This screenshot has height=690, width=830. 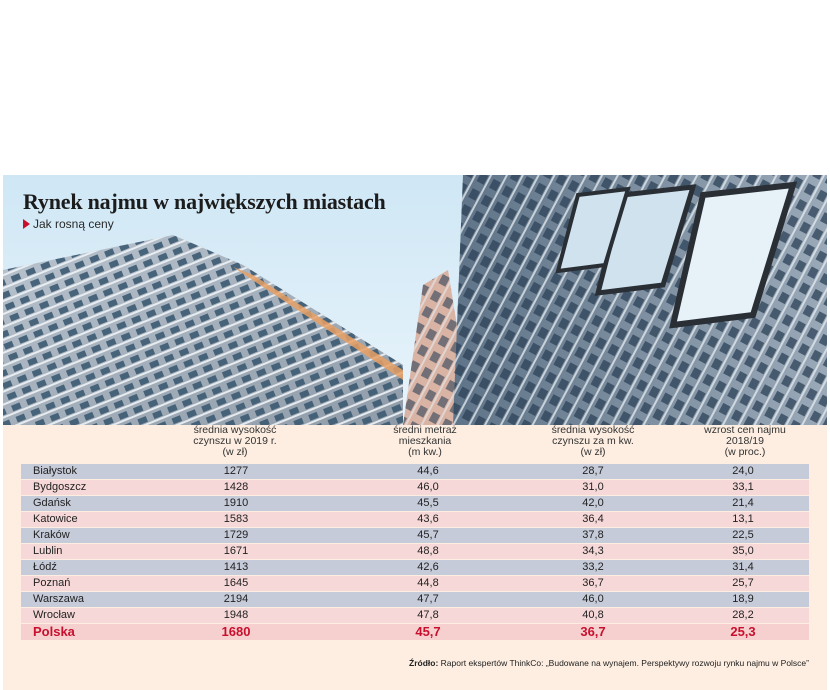 I want to click on cell-area: 42,6, so click(x=428, y=567).